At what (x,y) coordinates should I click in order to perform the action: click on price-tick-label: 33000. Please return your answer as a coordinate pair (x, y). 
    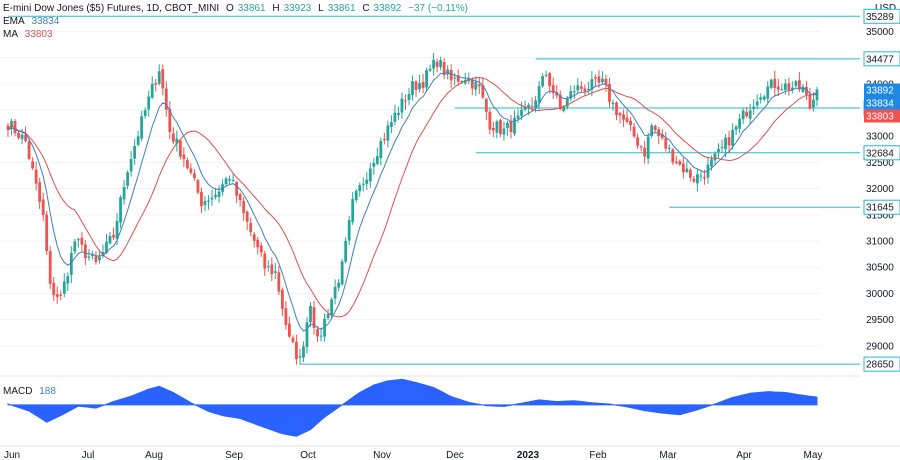
    Looking at the image, I should click on (880, 137).